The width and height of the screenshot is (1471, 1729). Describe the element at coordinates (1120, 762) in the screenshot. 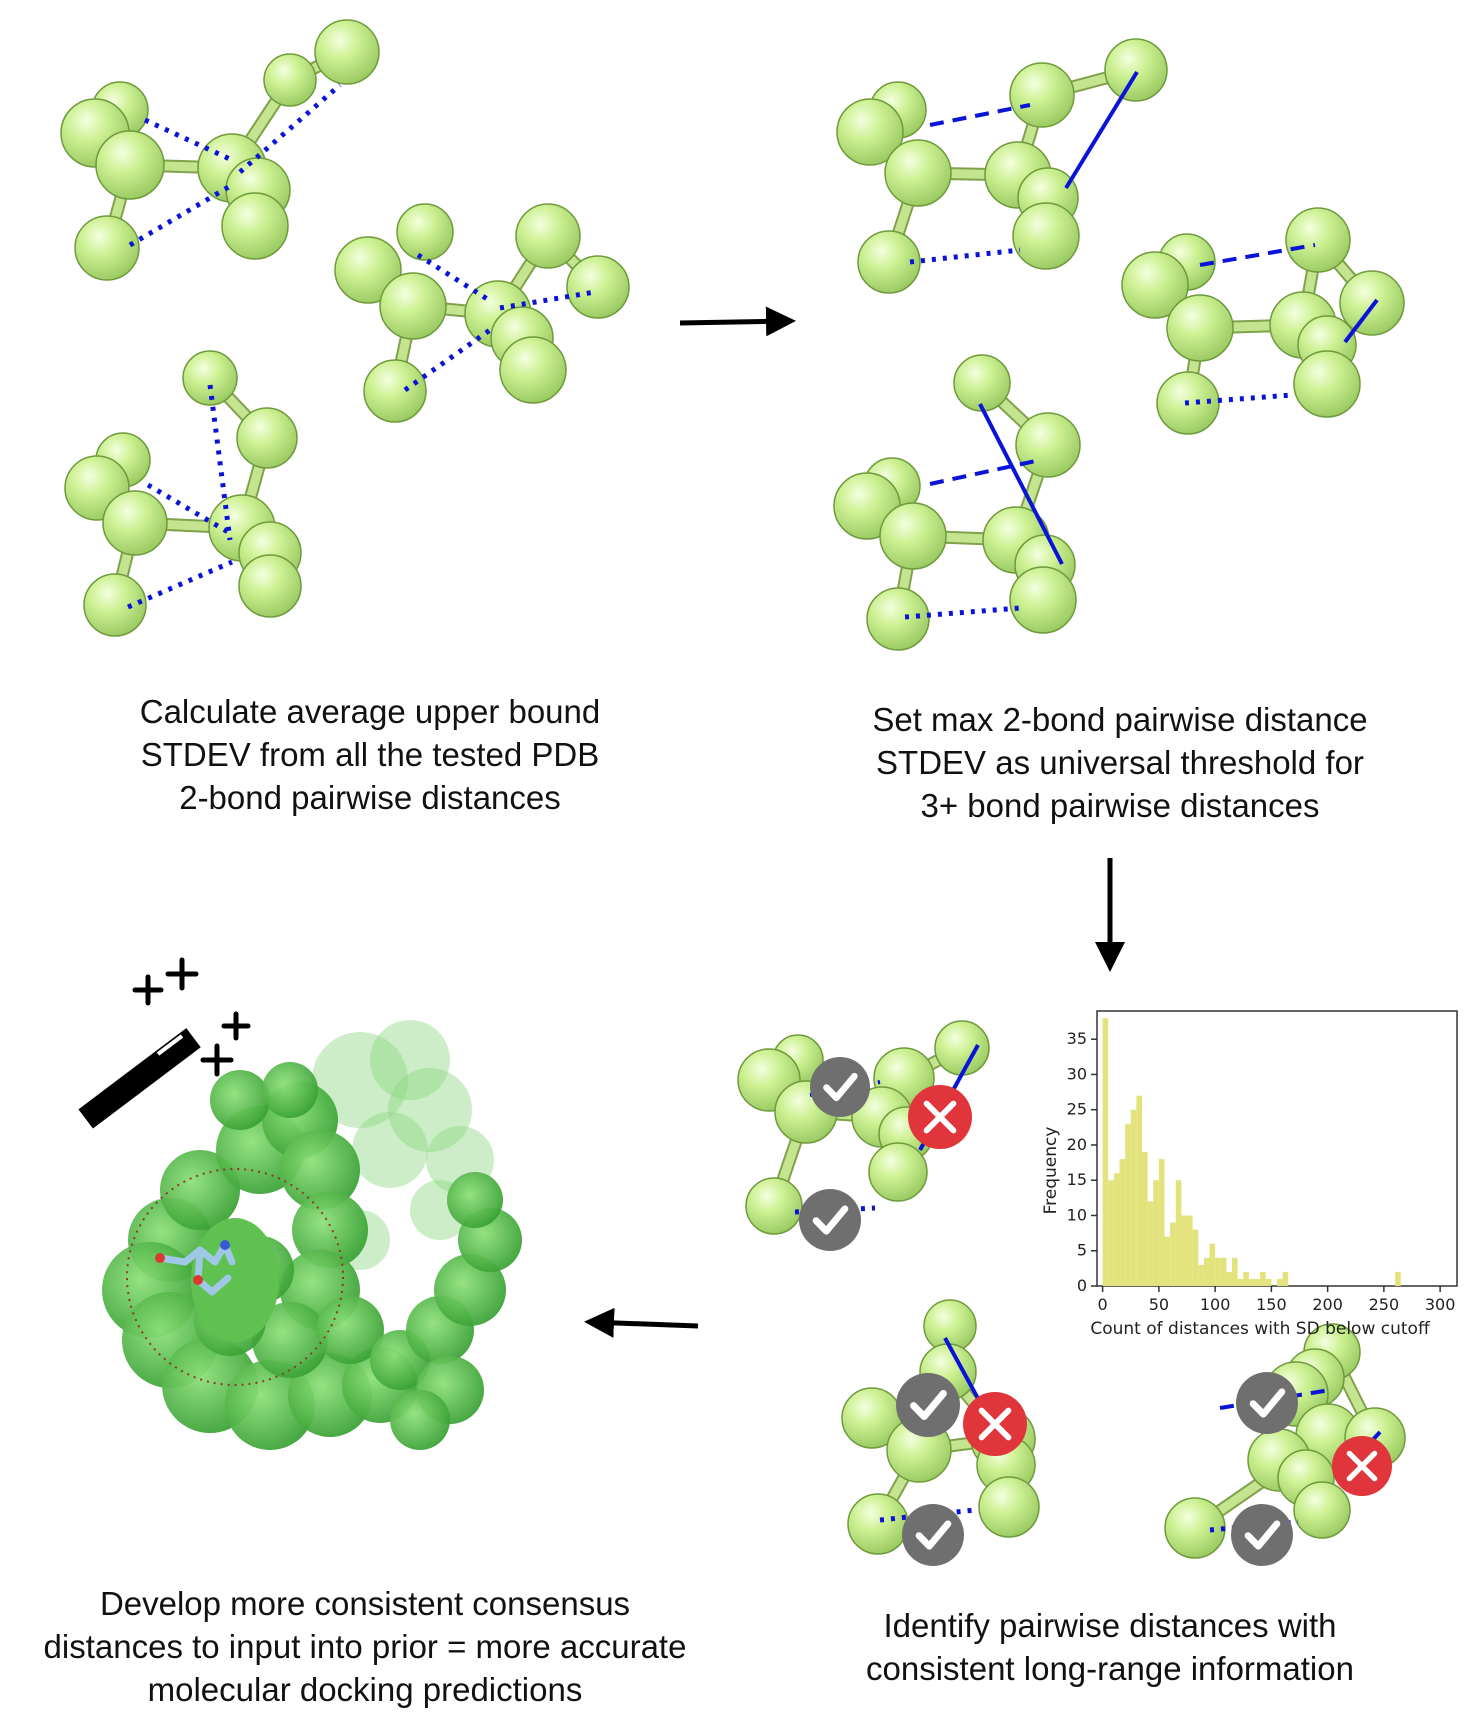

I see `caption-line: STDEV as universal threshold for` at that location.